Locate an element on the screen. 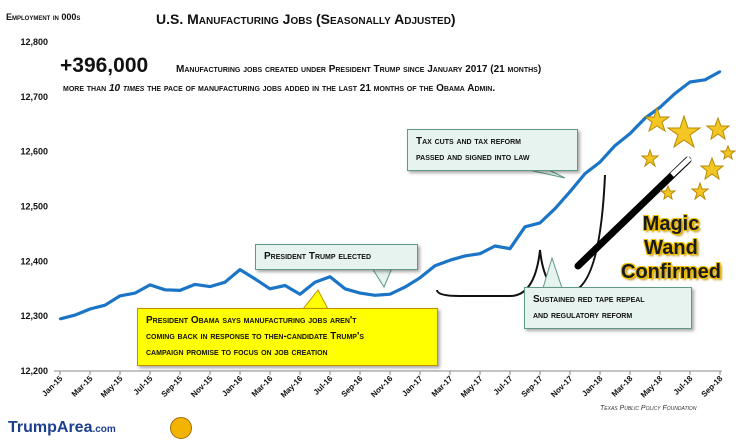  brand-emblem-icon is located at coordinates (181, 428).